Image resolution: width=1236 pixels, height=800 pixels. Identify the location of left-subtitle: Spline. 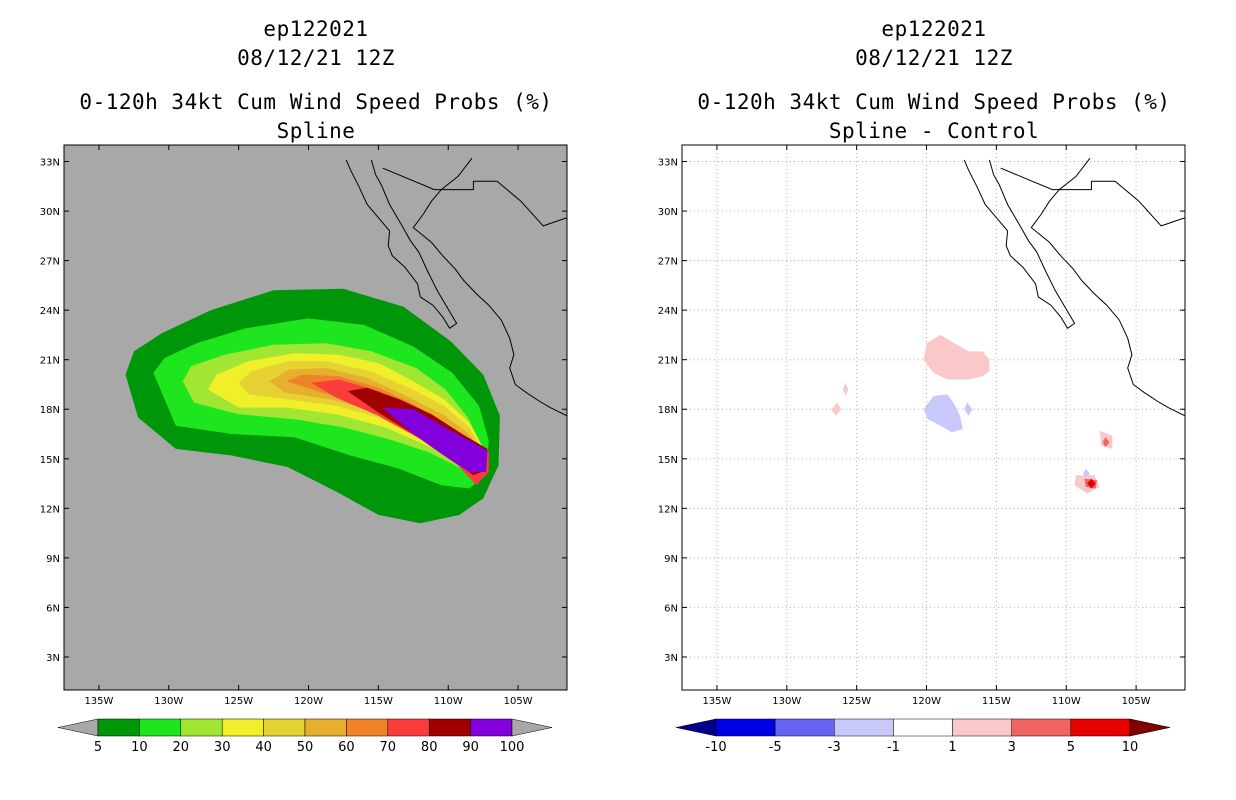
(316, 131).